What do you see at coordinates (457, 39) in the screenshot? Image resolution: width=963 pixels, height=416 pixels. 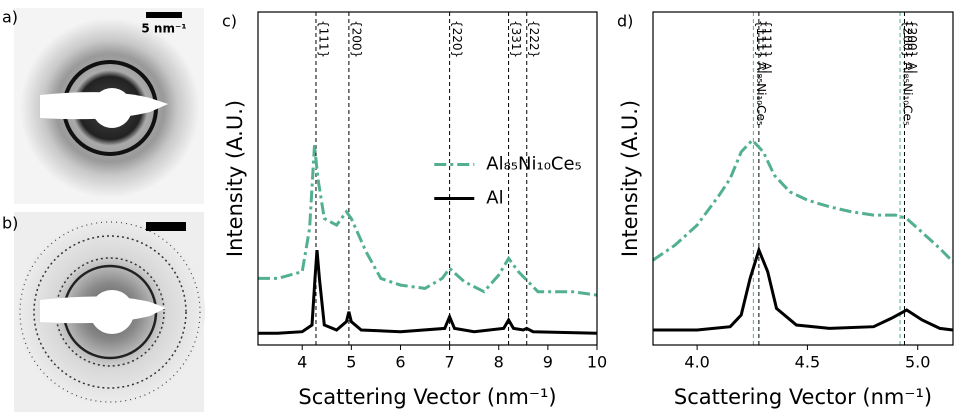 I see `reference-label: {220}` at bounding box center [457, 39].